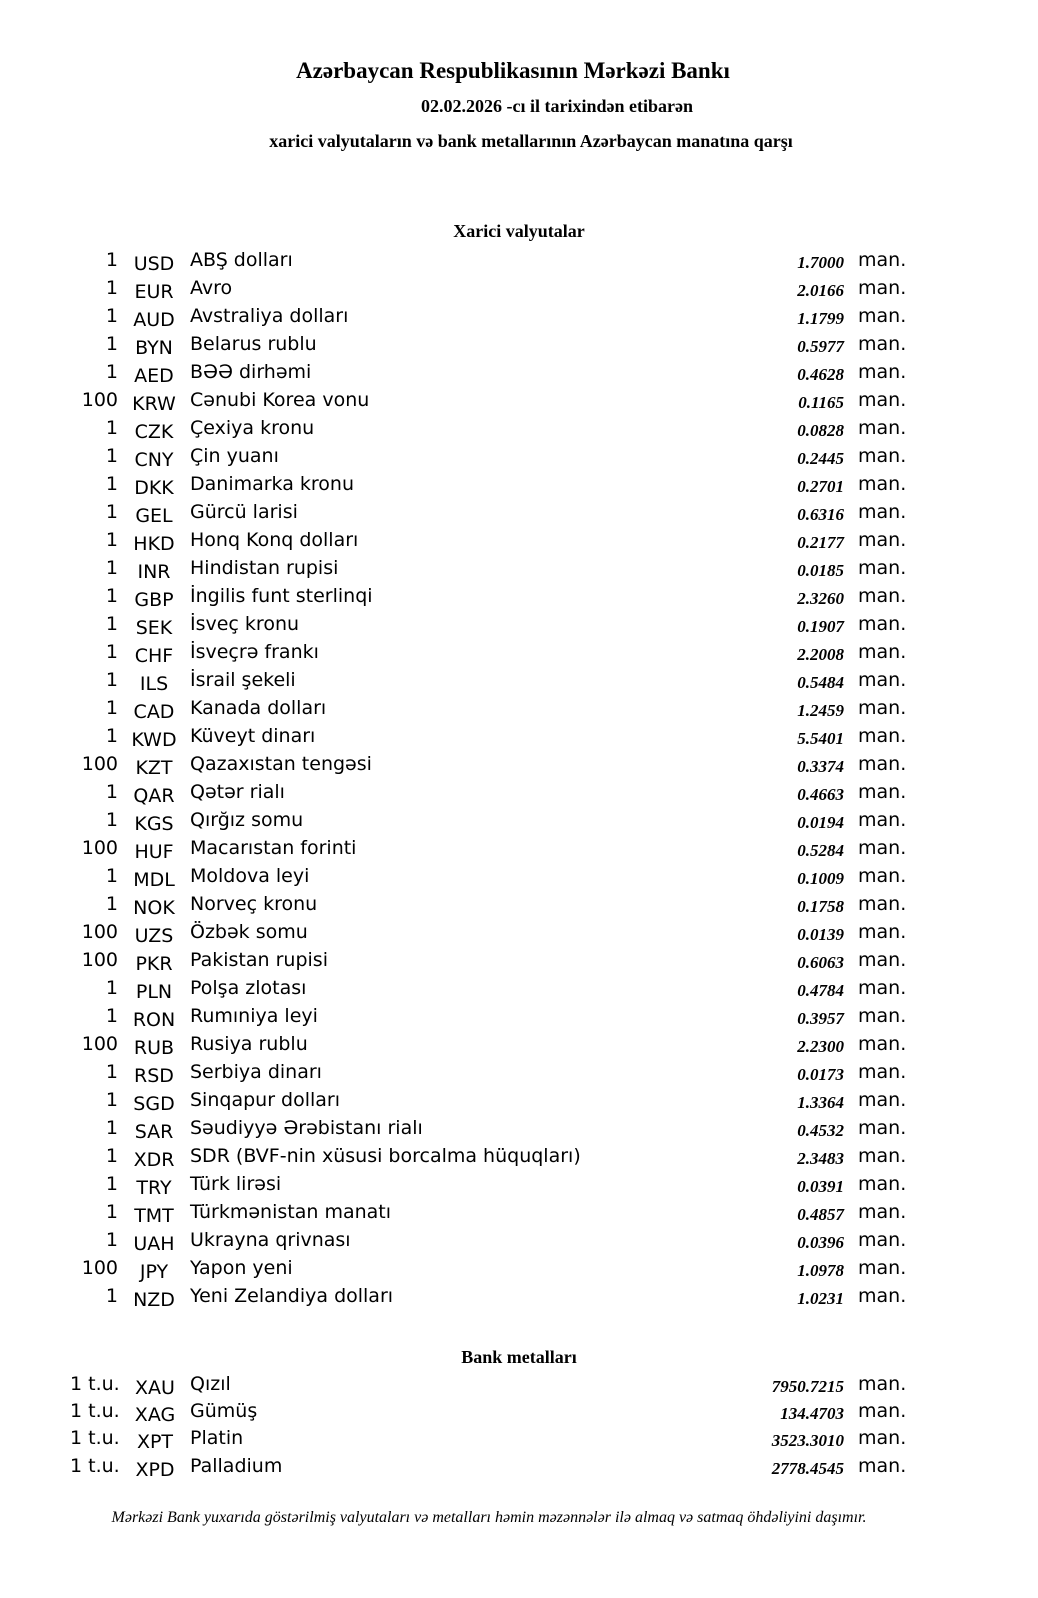 This screenshot has height=1598, width=1038. What do you see at coordinates (519, 627) in the screenshot?
I see `currency-row: 1 SEK İsveç kronu 0.1907 man.` at bounding box center [519, 627].